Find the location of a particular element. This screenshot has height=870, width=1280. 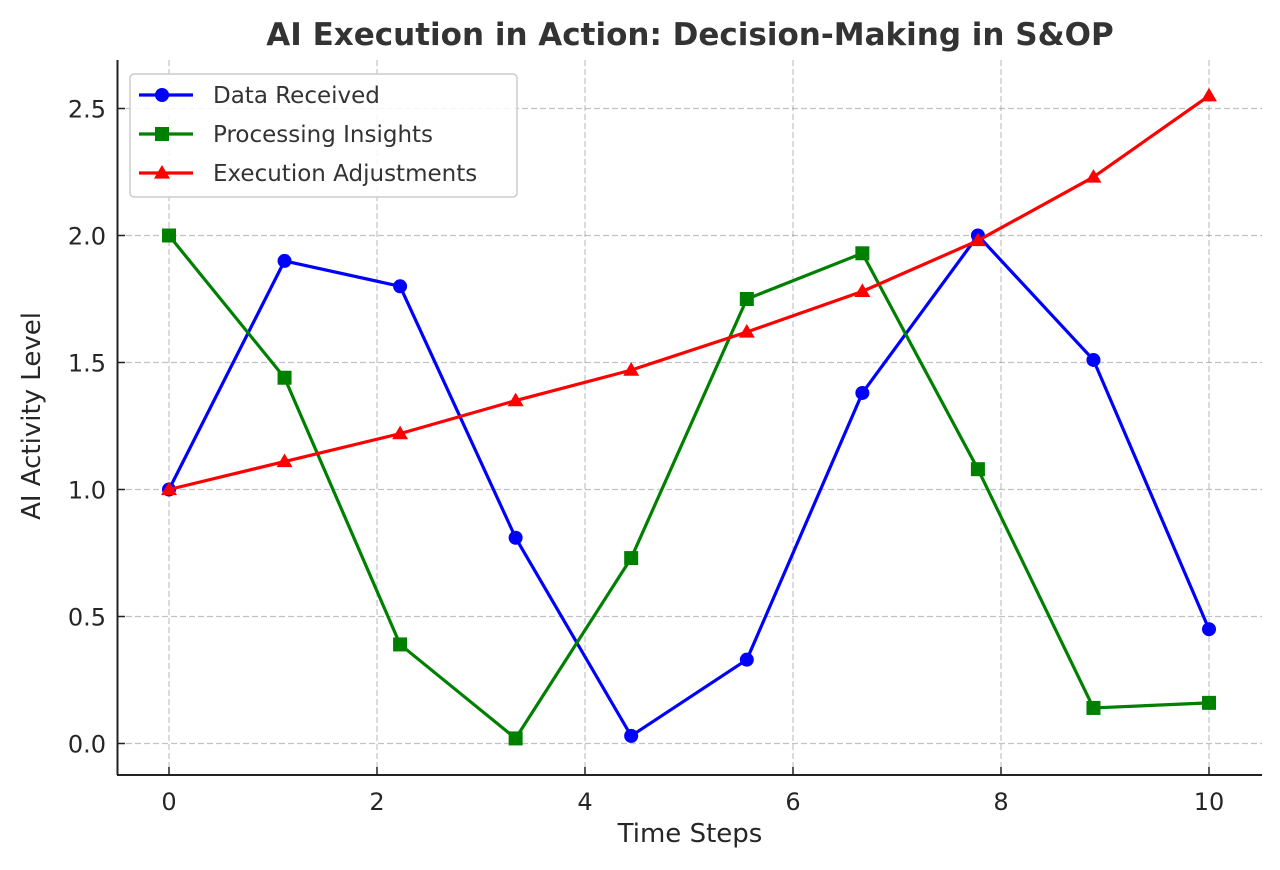

y-tick-label: 1.0 is located at coordinates (87, 491).